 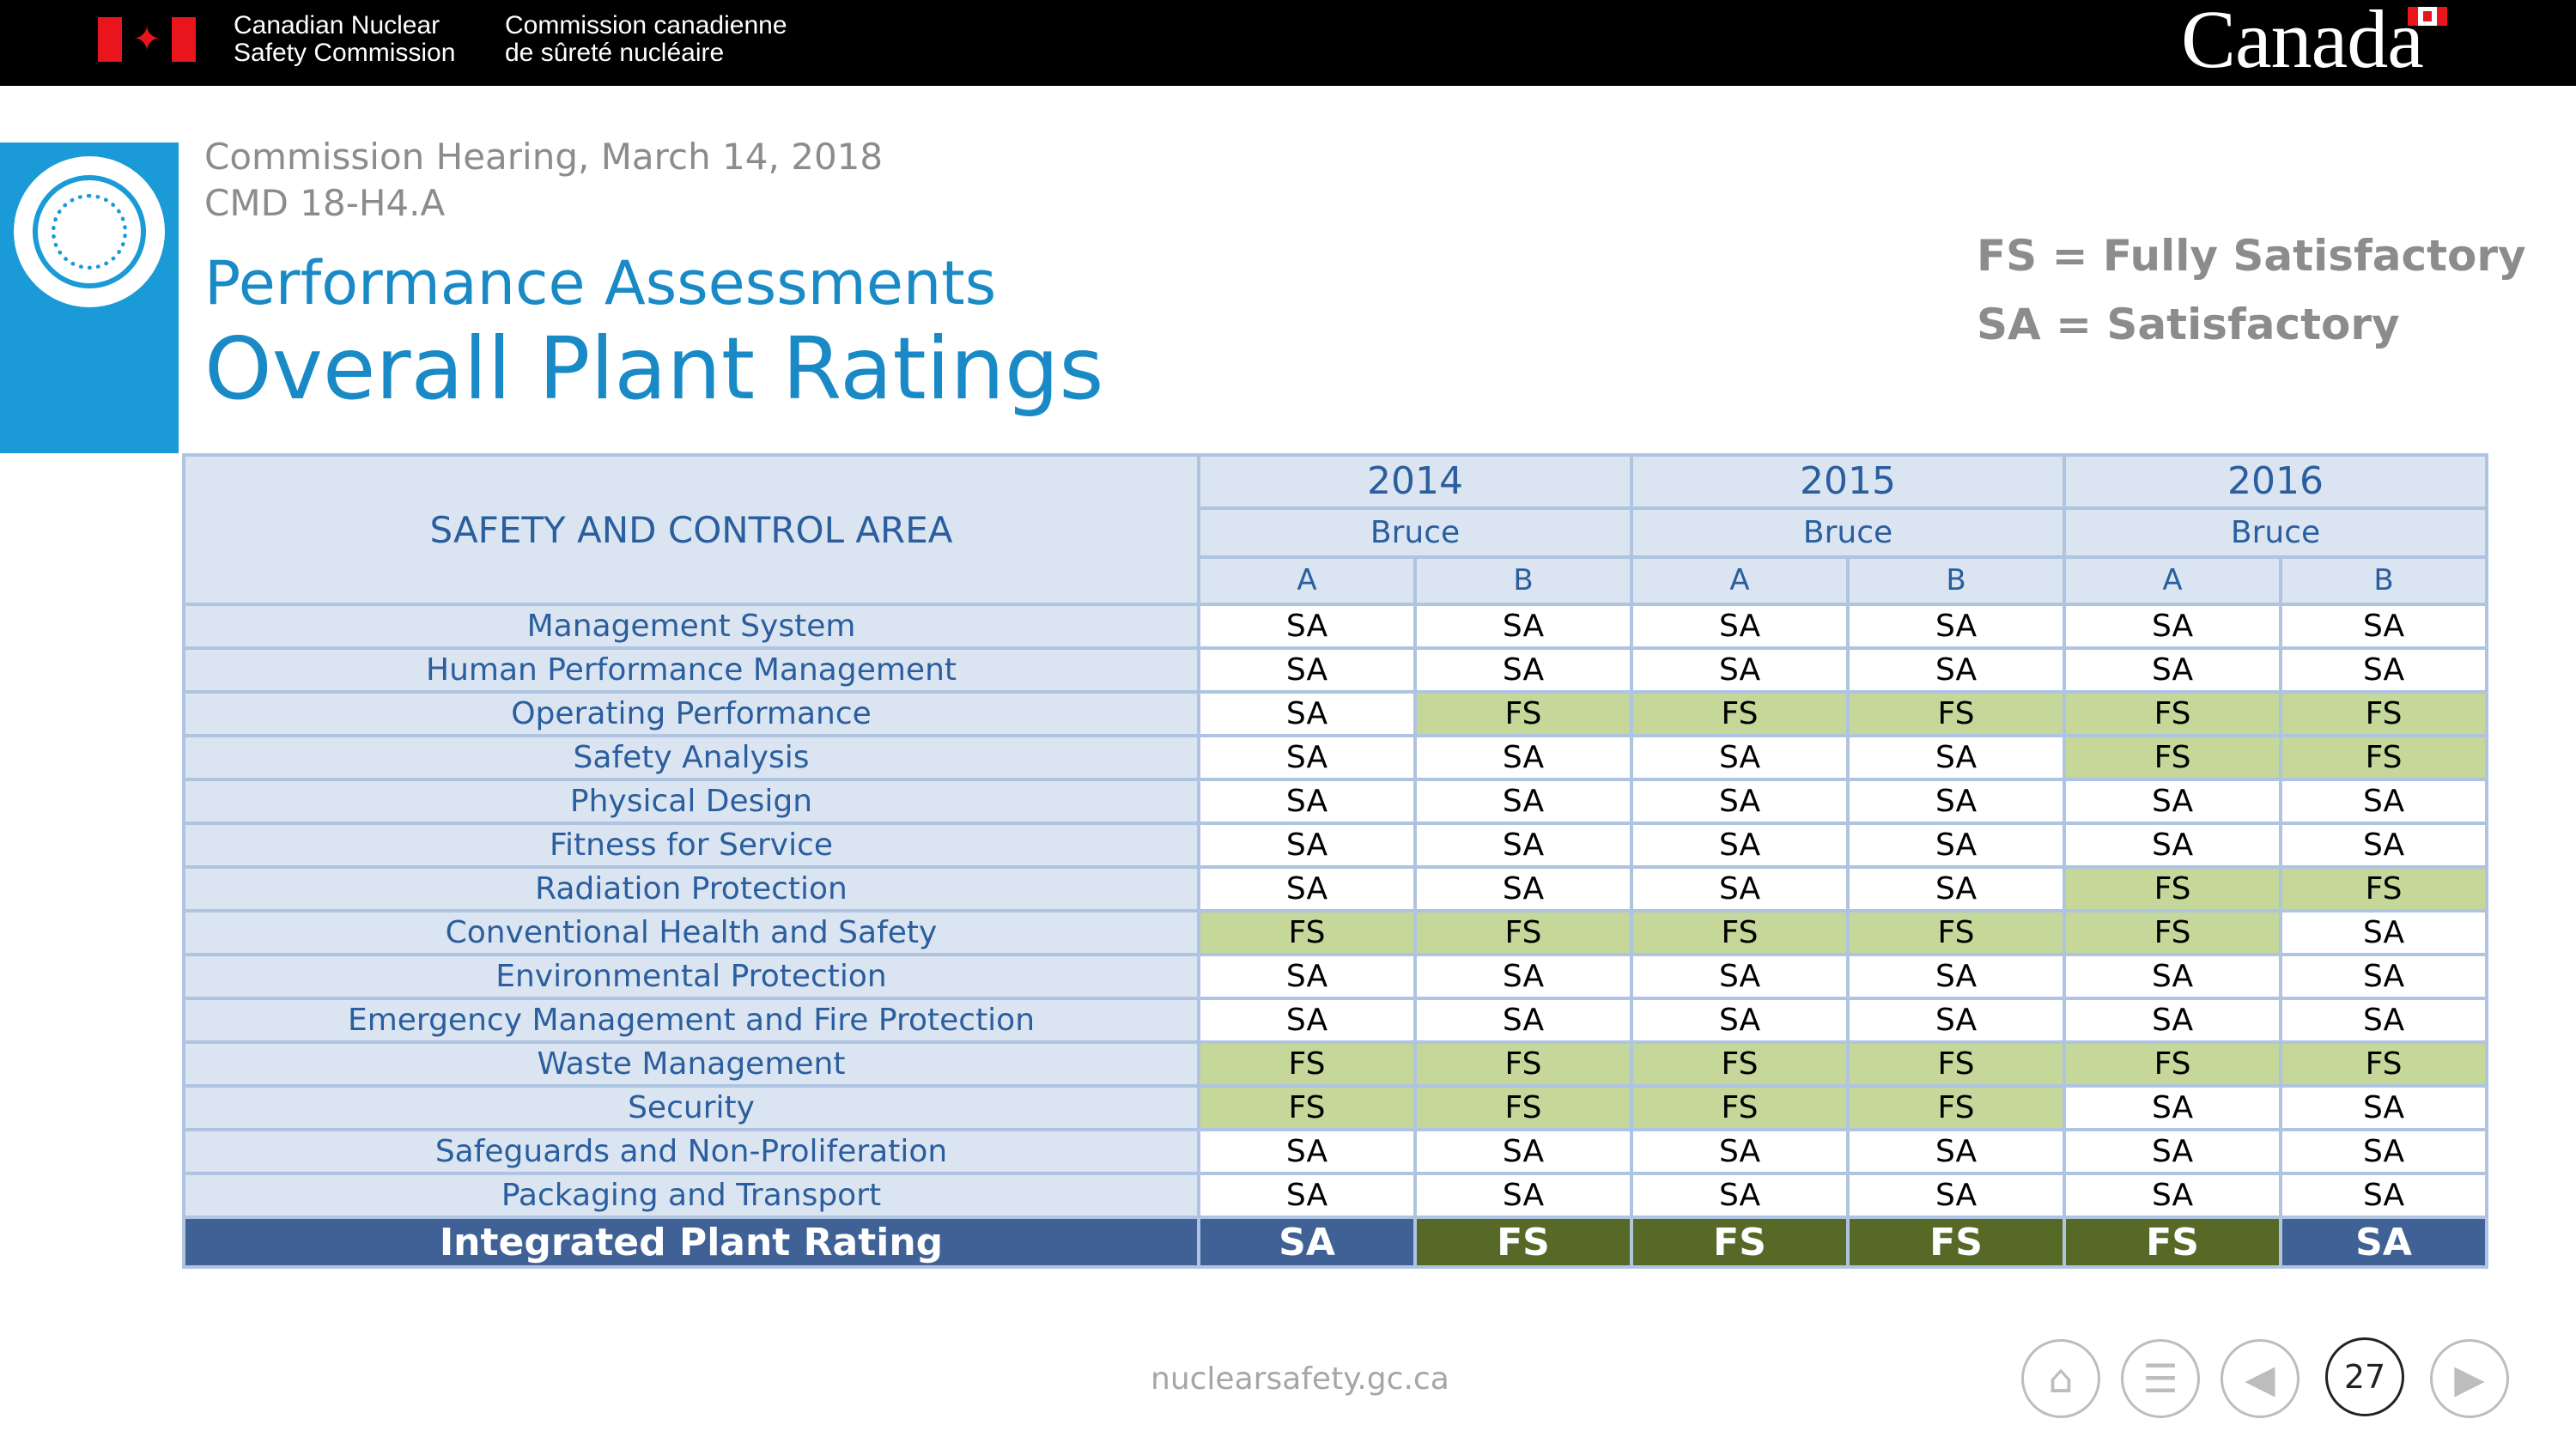 I want to click on org-name-english: Canadian Nuclear Safety Commission, so click(x=345, y=39).